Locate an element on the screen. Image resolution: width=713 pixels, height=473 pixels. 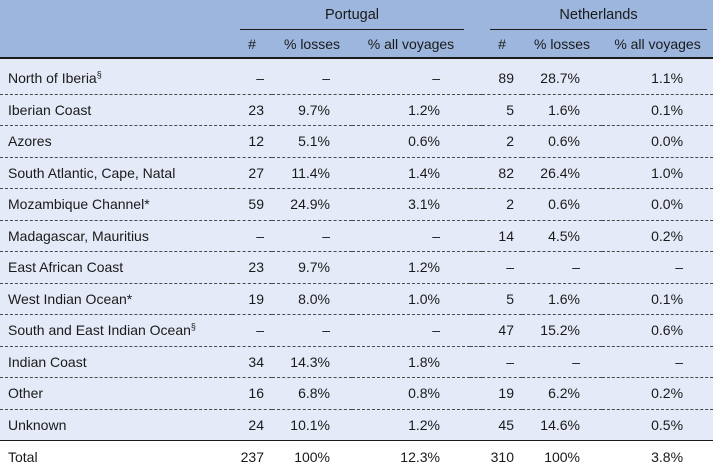
row-label-text: West Indian Ocean* is located at coordinates (70, 299).